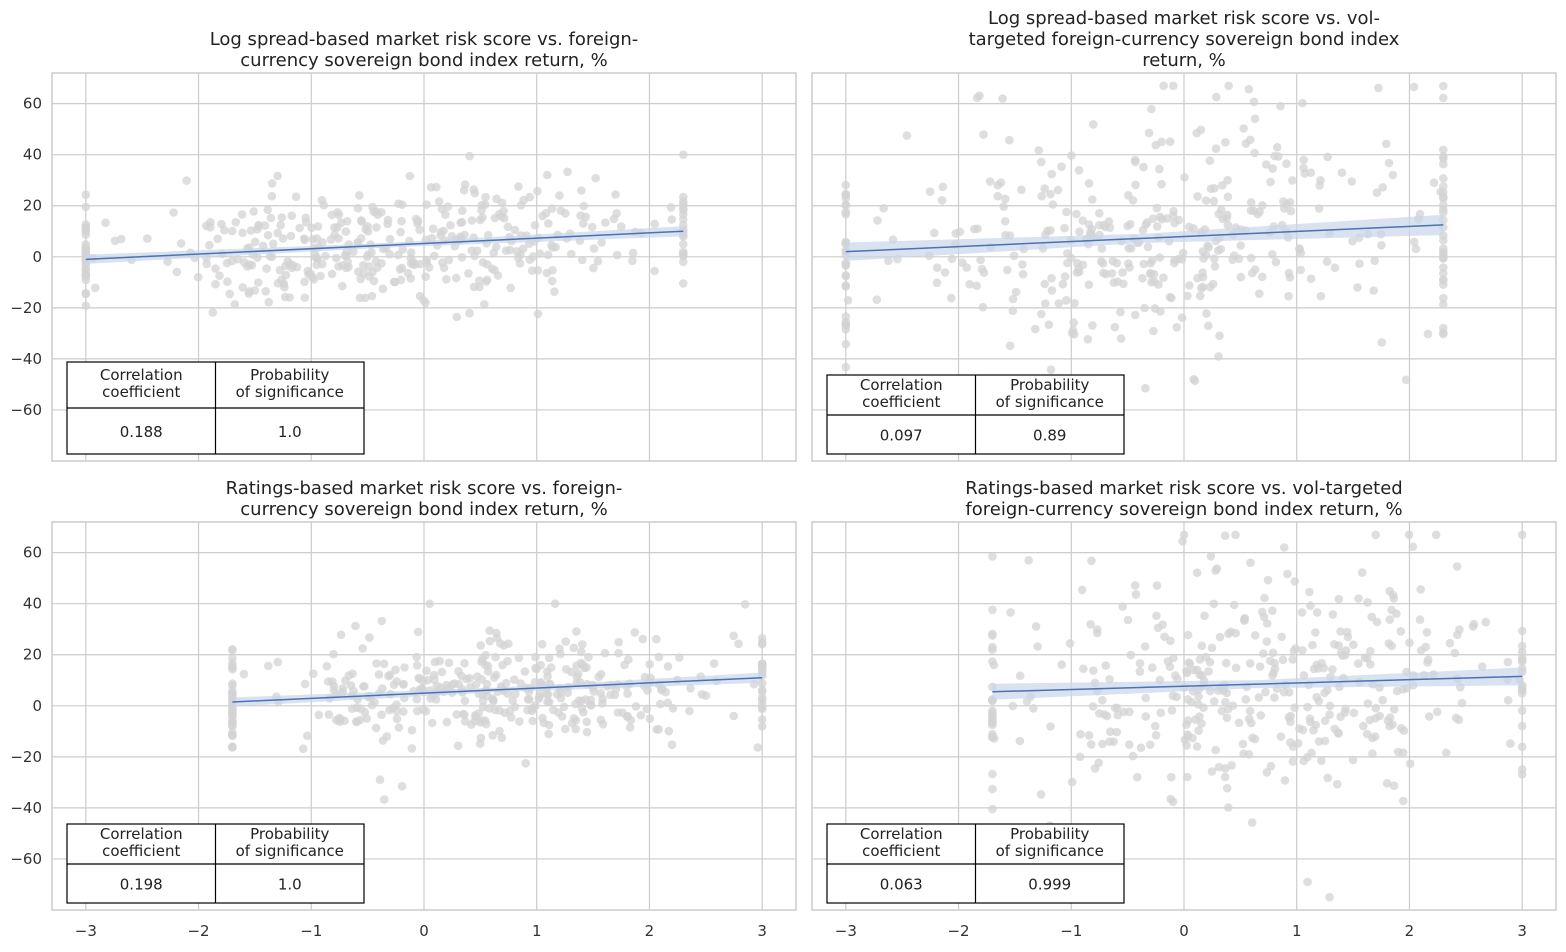 The image size is (1566, 952). I want to click on y-tick-label: 0, so click(37, 706).